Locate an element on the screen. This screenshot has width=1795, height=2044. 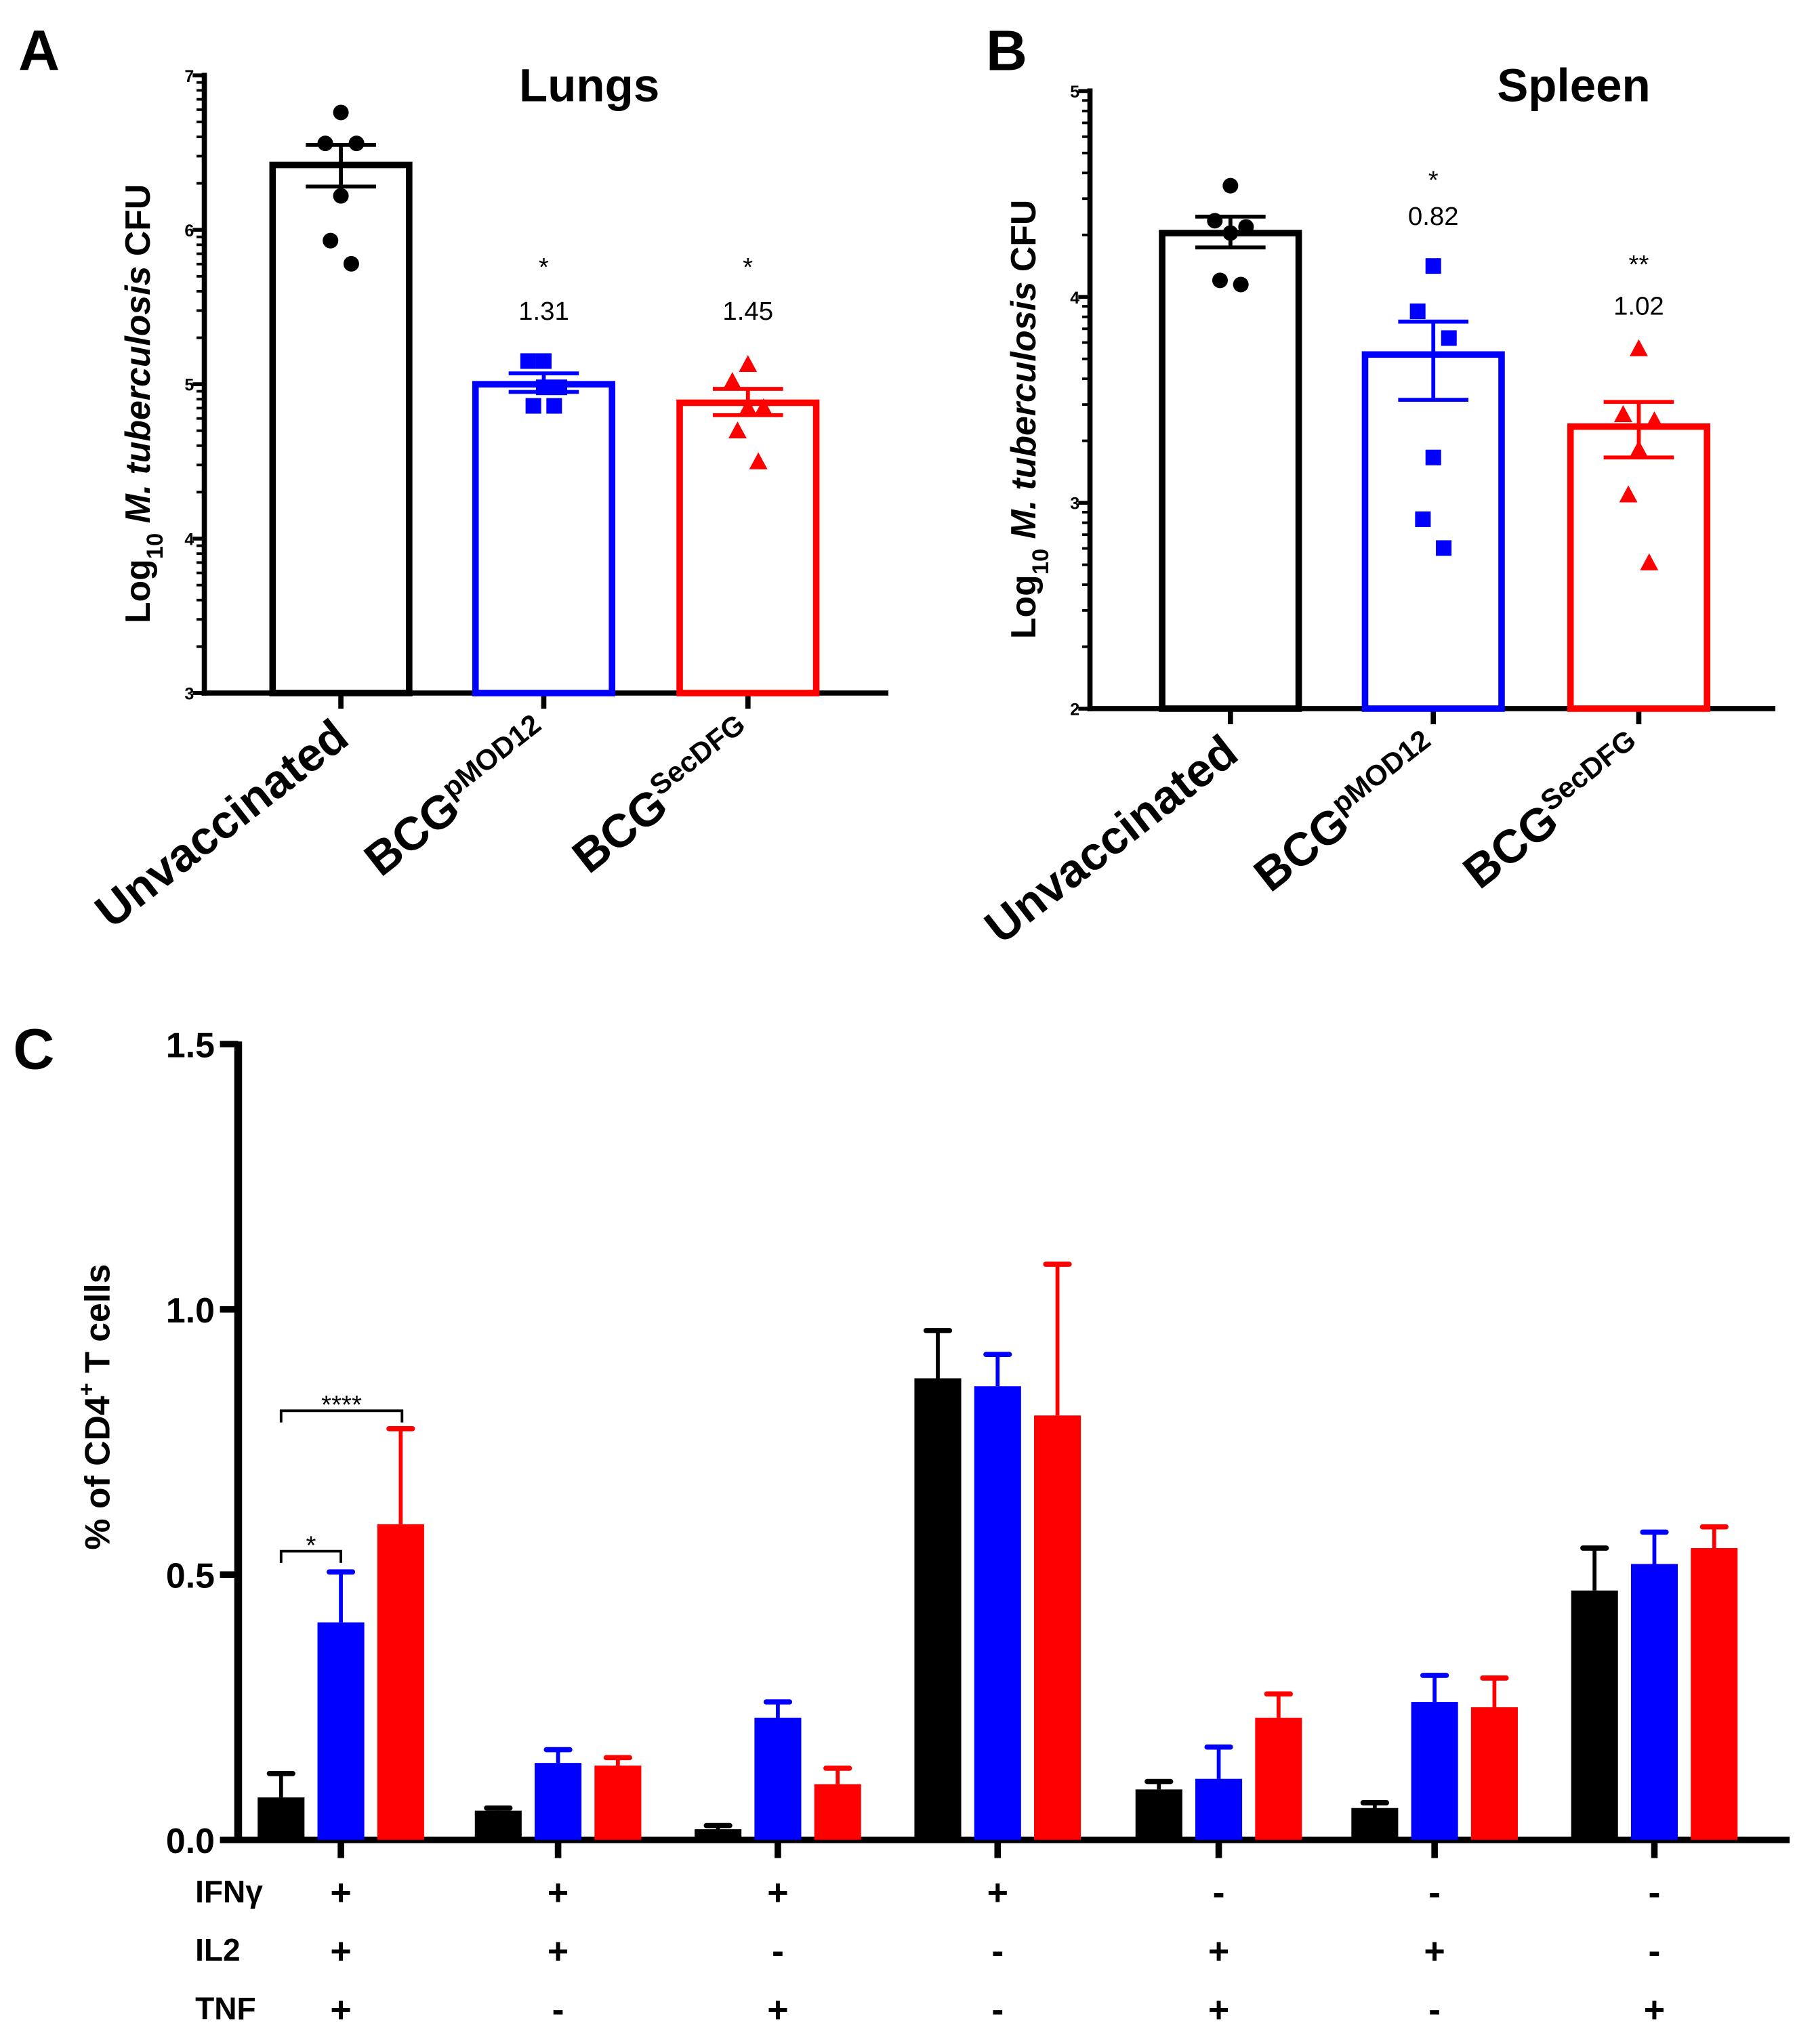
chart-title: Lungs is located at coordinates (589, 85).